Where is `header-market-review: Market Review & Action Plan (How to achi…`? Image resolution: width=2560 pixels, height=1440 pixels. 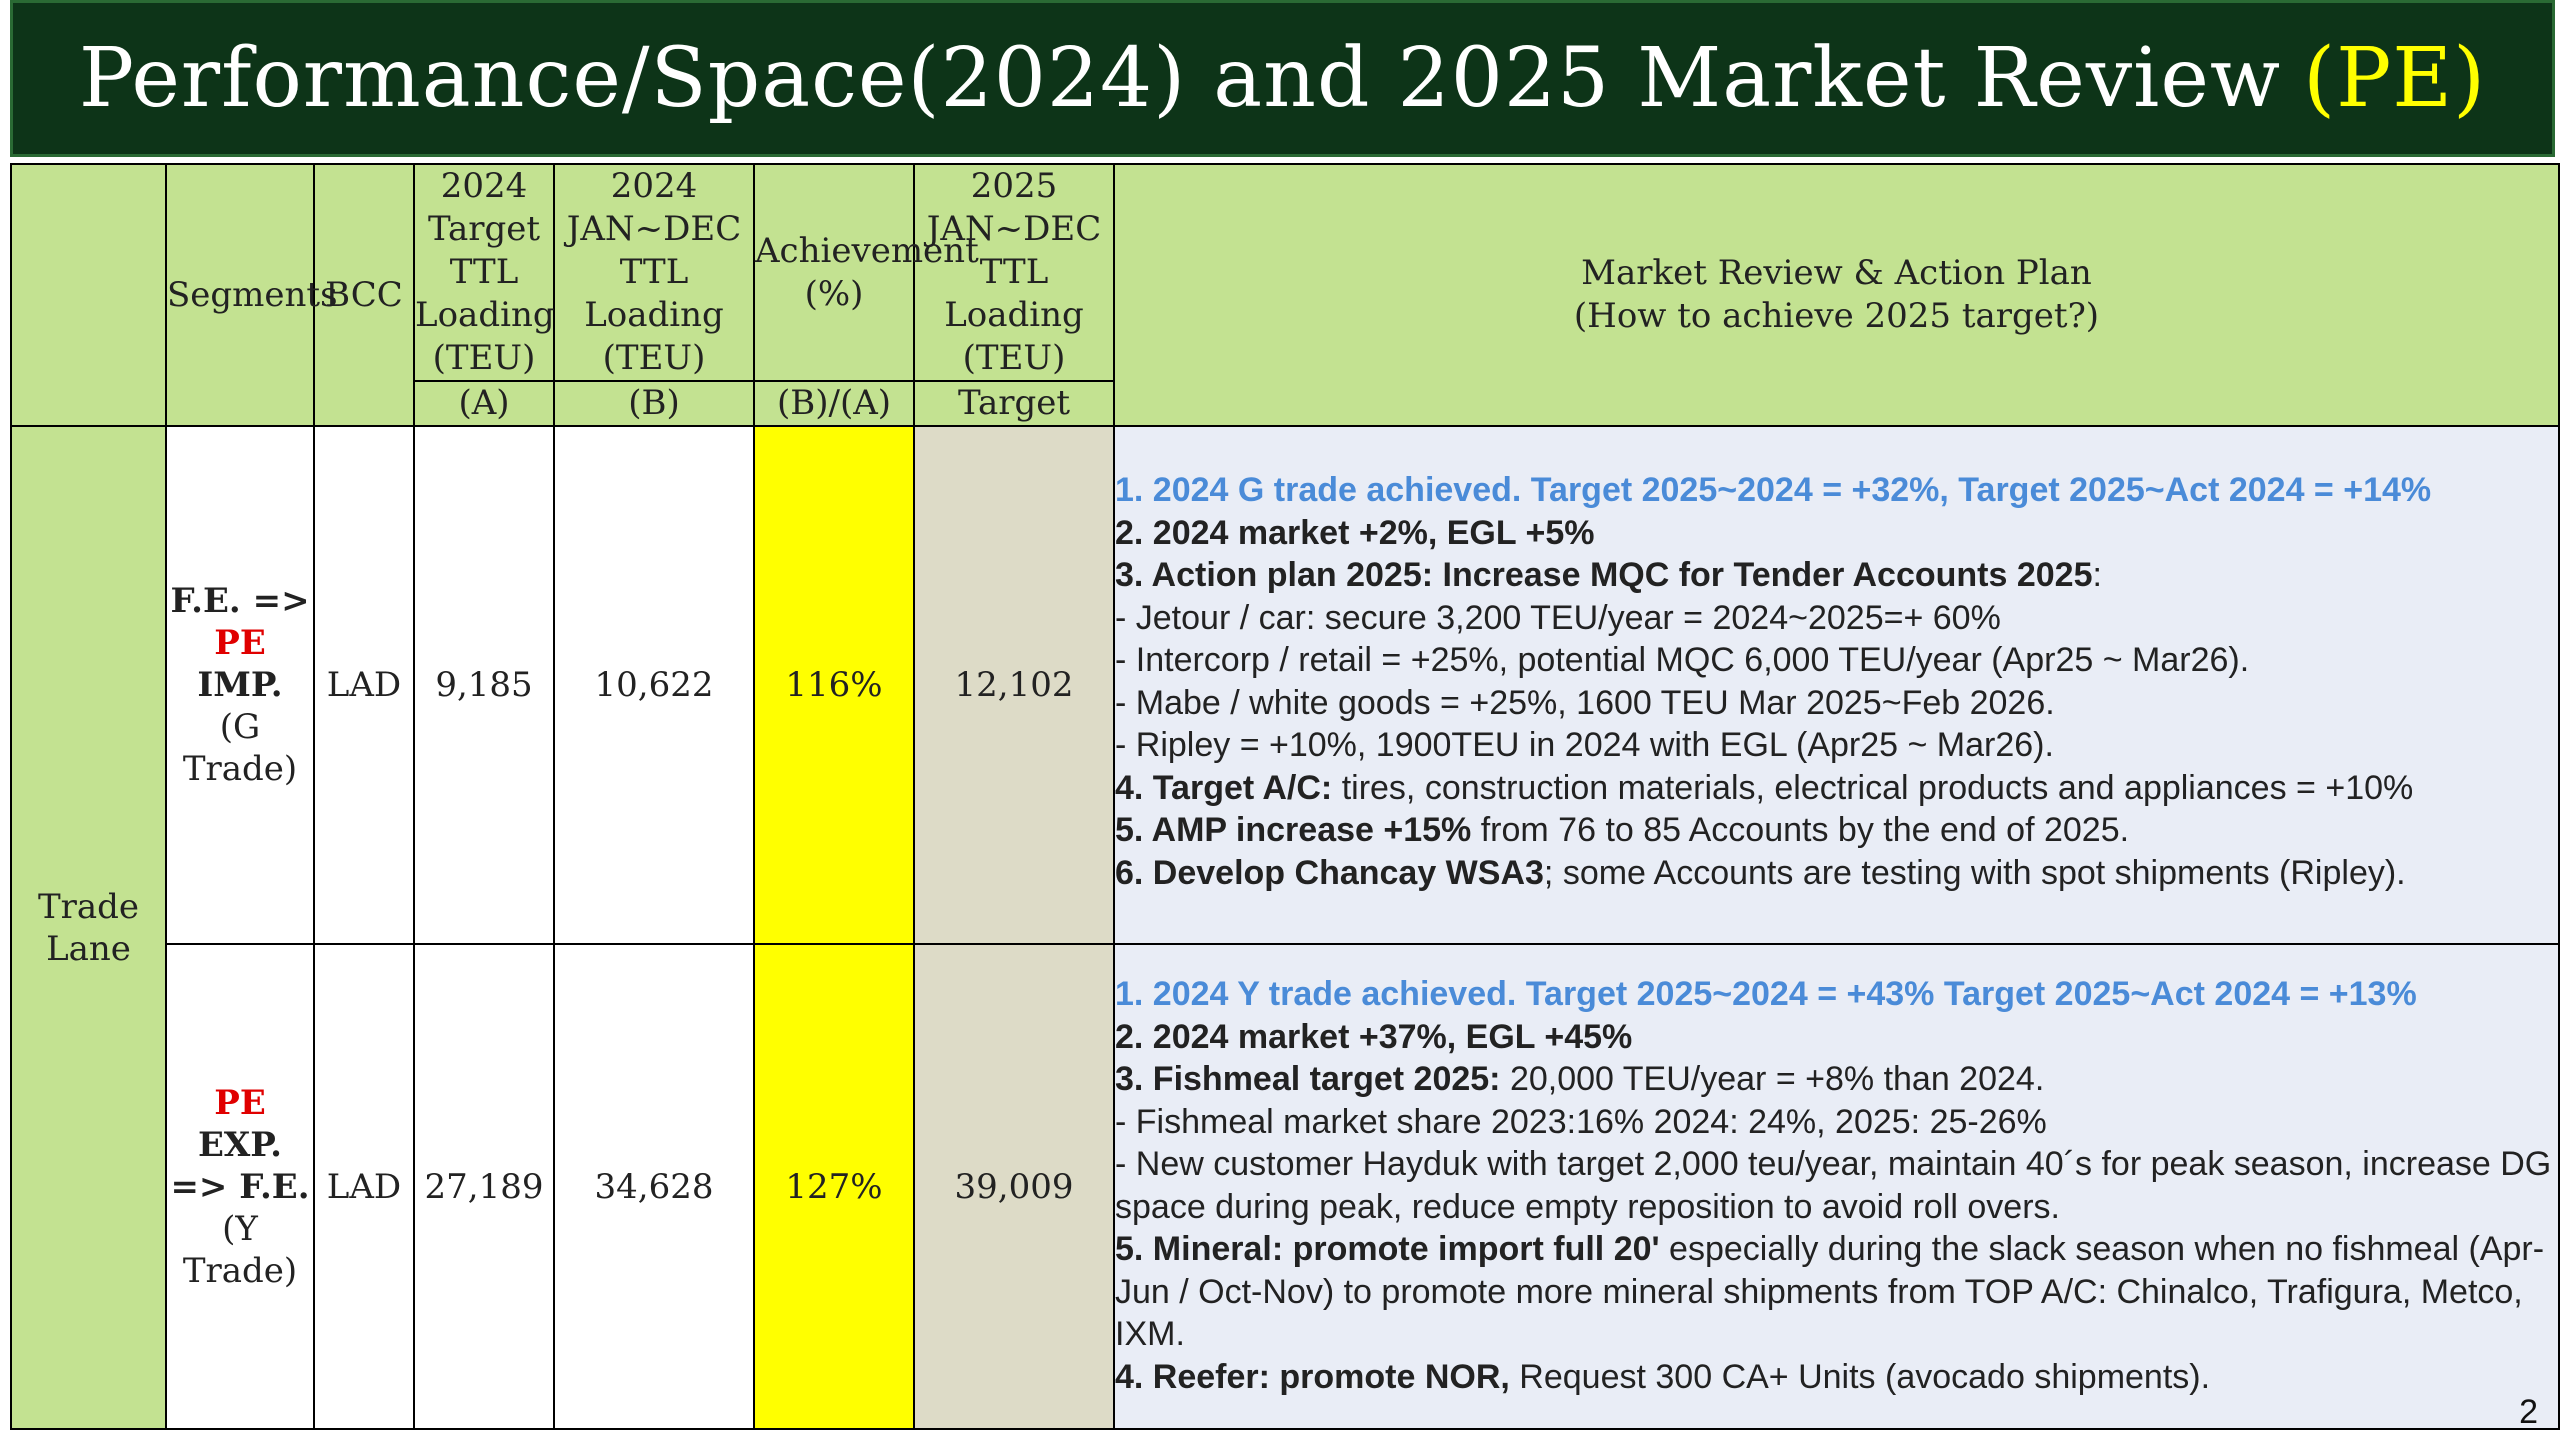 header-market-review: Market Review & Action Plan (How to achi… is located at coordinates (1836, 295).